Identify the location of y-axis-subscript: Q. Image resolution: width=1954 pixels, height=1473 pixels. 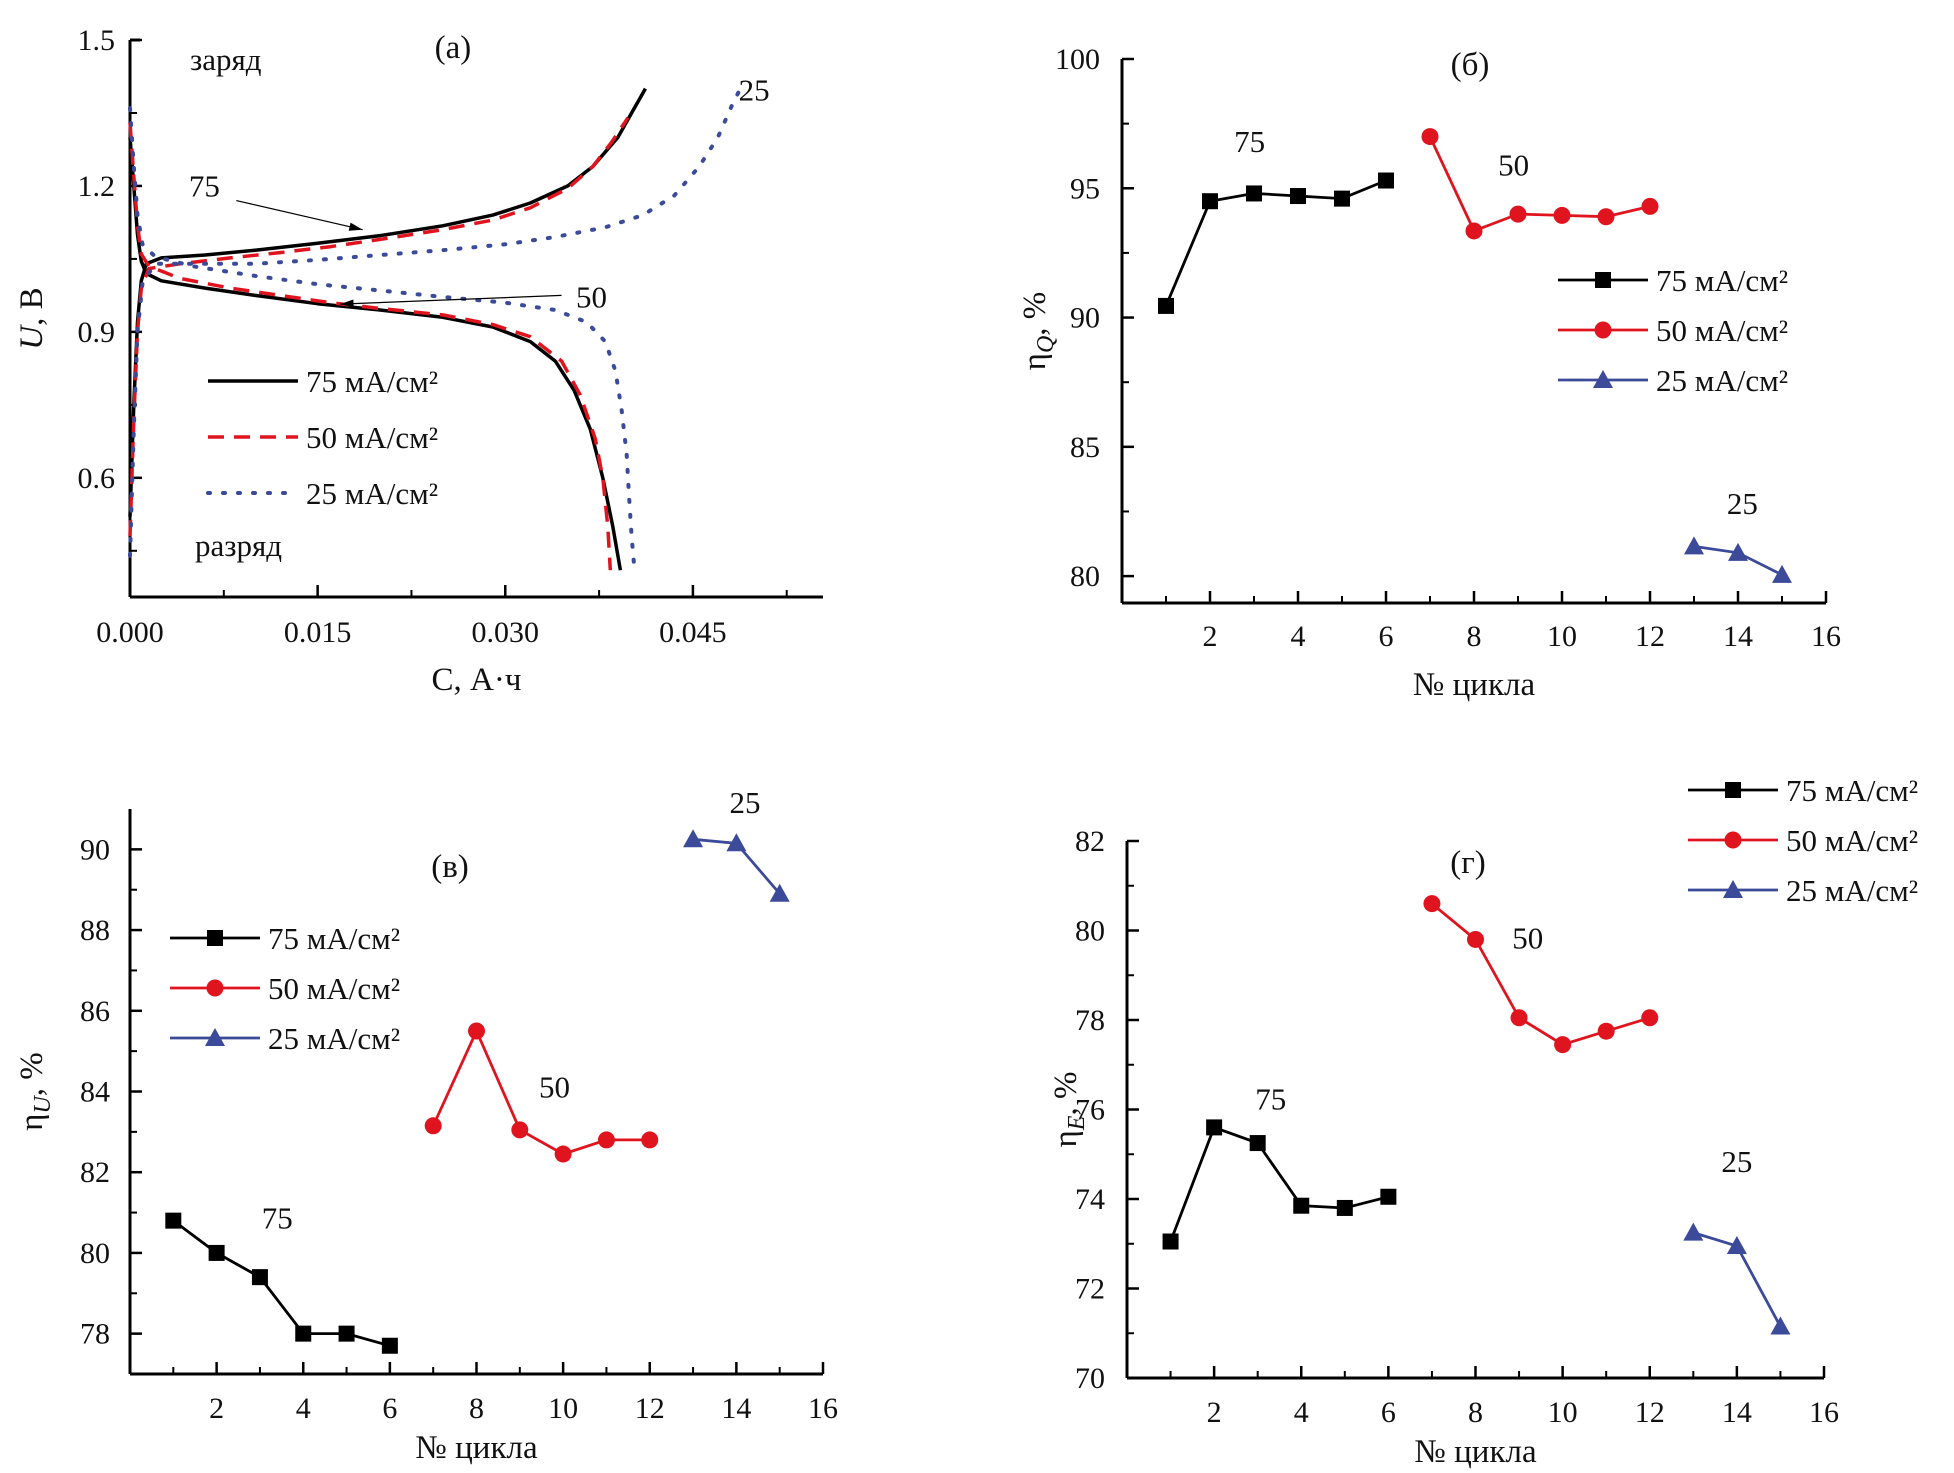
(1046, 344).